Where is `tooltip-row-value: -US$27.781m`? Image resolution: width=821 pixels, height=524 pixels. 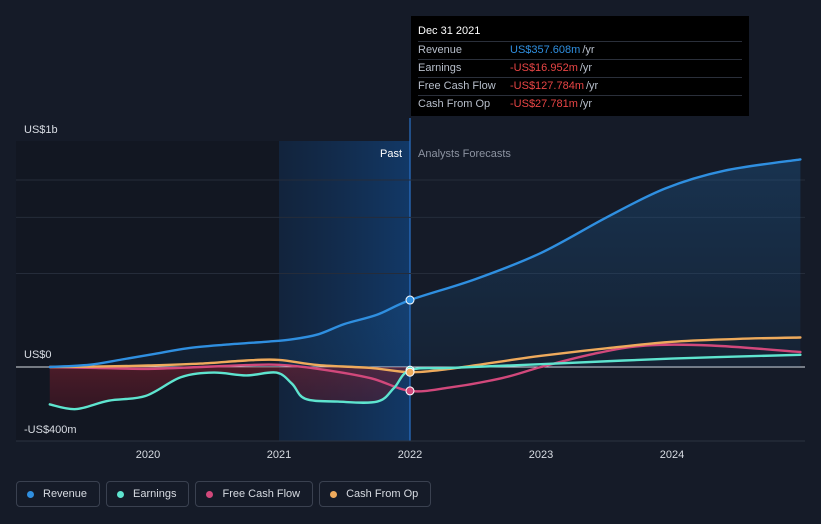
tooltip-row-value: -US$27.781m is located at coordinates (544, 104).